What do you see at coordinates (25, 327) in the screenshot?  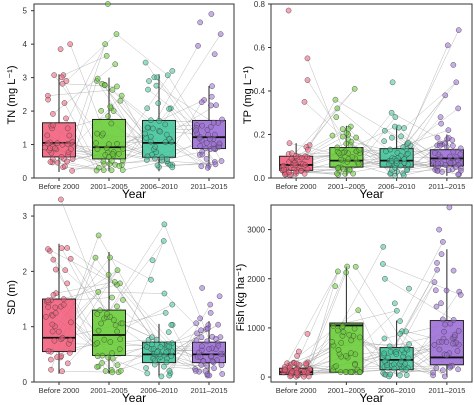 I see `y-tick-label: 1` at bounding box center [25, 327].